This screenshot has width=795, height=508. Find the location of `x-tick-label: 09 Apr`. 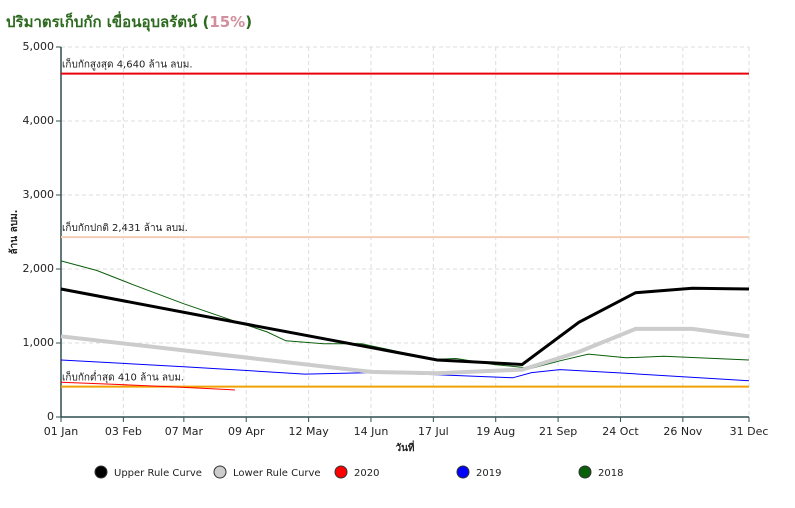

x-tick-label: 09 Apr is located at coordinates (246, 431).